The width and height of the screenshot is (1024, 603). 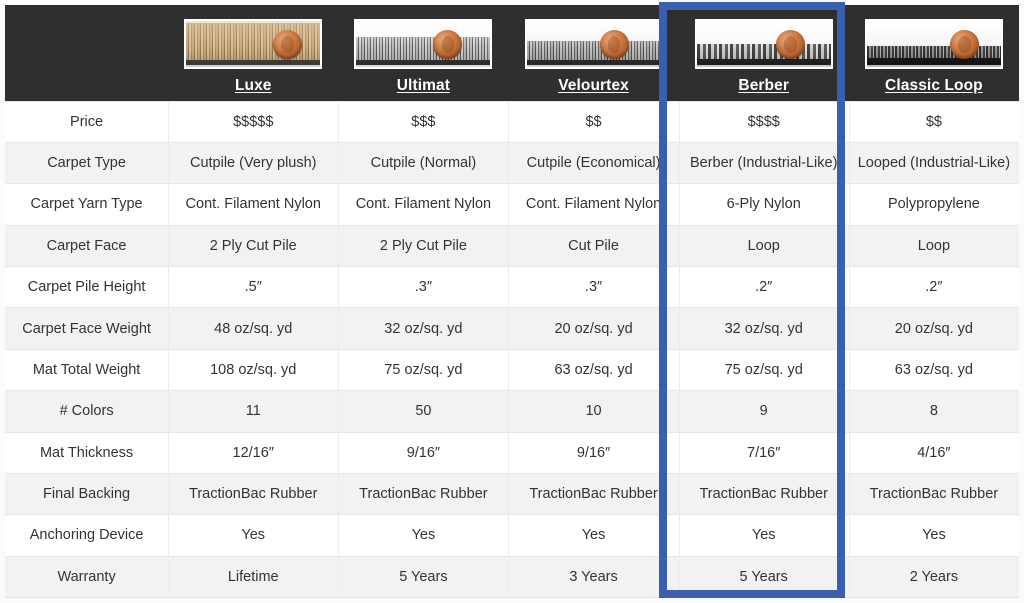 What do you see at coordinates (763, 494) in the screenshot?
I see `cell-final-backing-berber: TractionBac Rubber` at bounding box center [763, 494].